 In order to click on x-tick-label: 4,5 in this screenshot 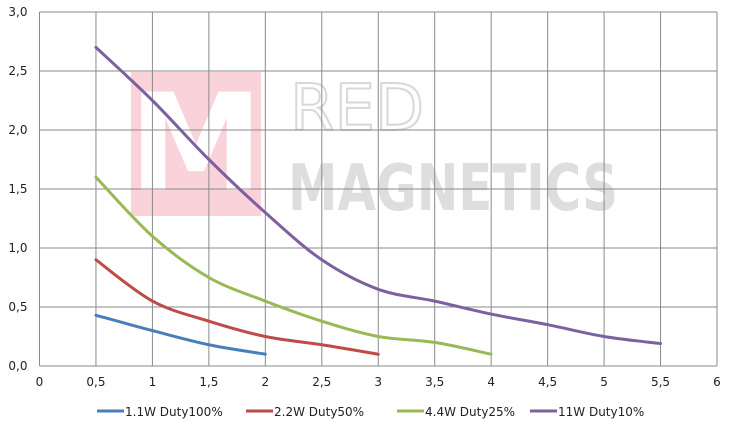, I will do `click(547, 382)`.